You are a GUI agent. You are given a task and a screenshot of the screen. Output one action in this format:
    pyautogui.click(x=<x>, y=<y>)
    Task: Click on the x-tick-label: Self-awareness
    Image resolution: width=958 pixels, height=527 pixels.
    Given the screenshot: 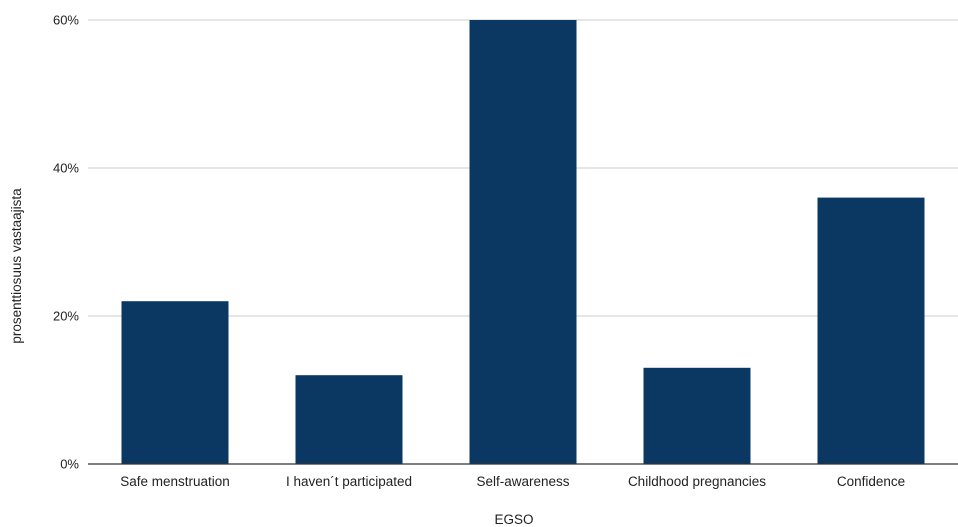 What is the action you would take?
    pyautogui.click(x=522, y=481)
    